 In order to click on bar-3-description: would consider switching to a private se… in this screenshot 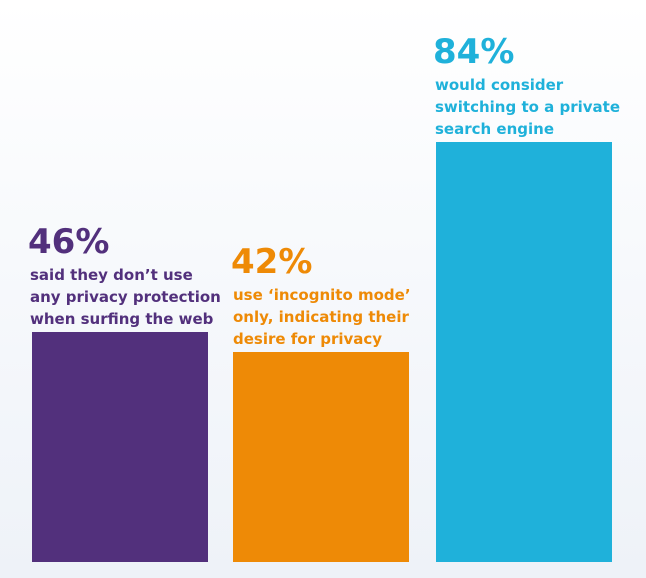, I will do `click(528, 107)`.